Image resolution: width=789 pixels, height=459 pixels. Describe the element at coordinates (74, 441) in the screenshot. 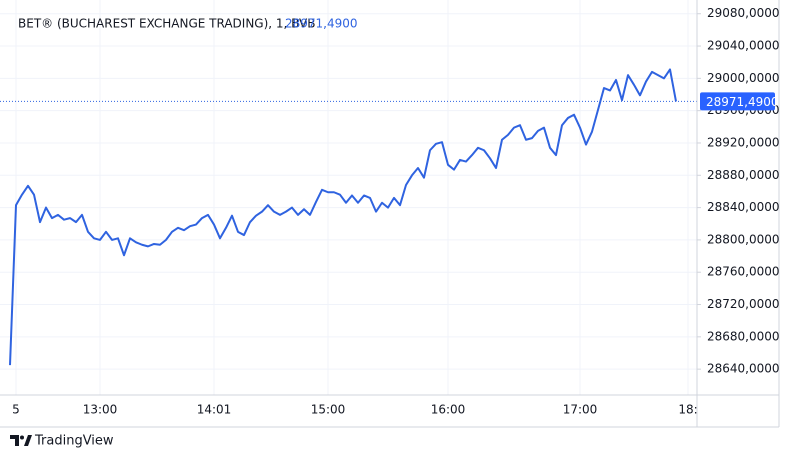

I see `brand: TradingView` at that location.